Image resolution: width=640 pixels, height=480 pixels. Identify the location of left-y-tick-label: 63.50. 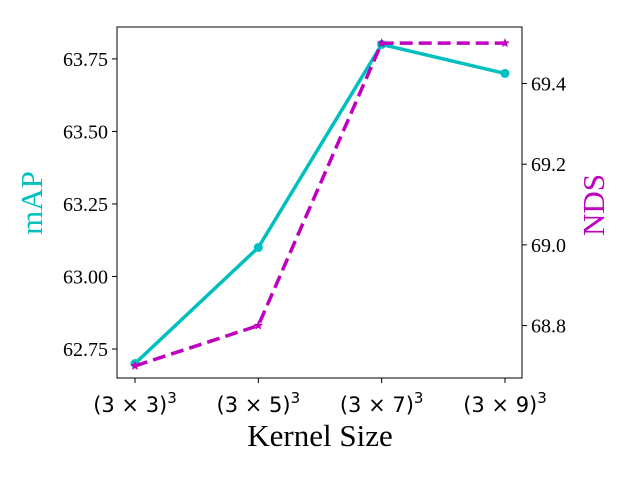
(85, 132).